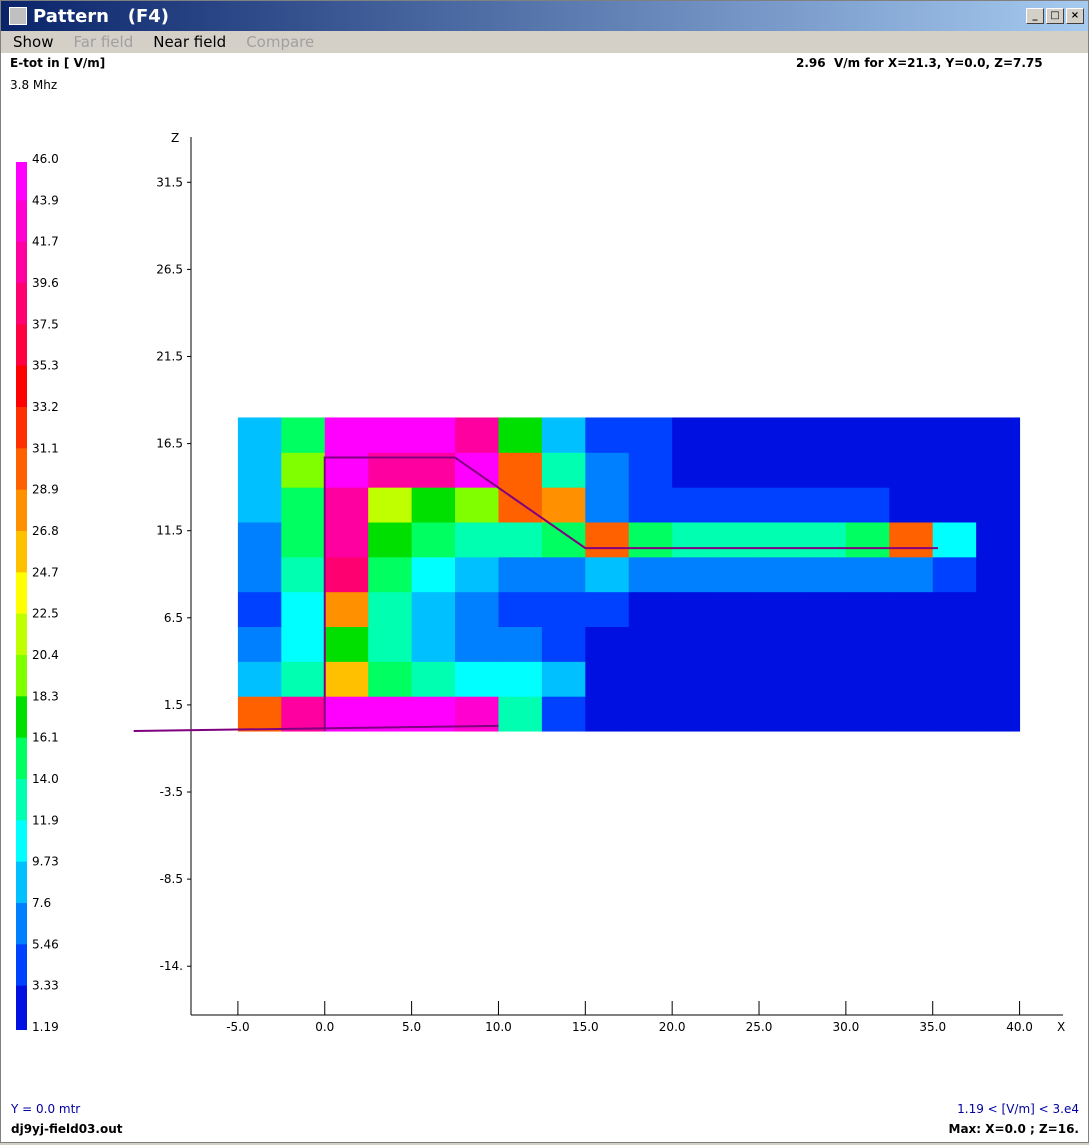  What do you see at coordinates (171, 792) in the screenshot?
I see `y-tick-label: -3.5` at bounding box center [171, 792].